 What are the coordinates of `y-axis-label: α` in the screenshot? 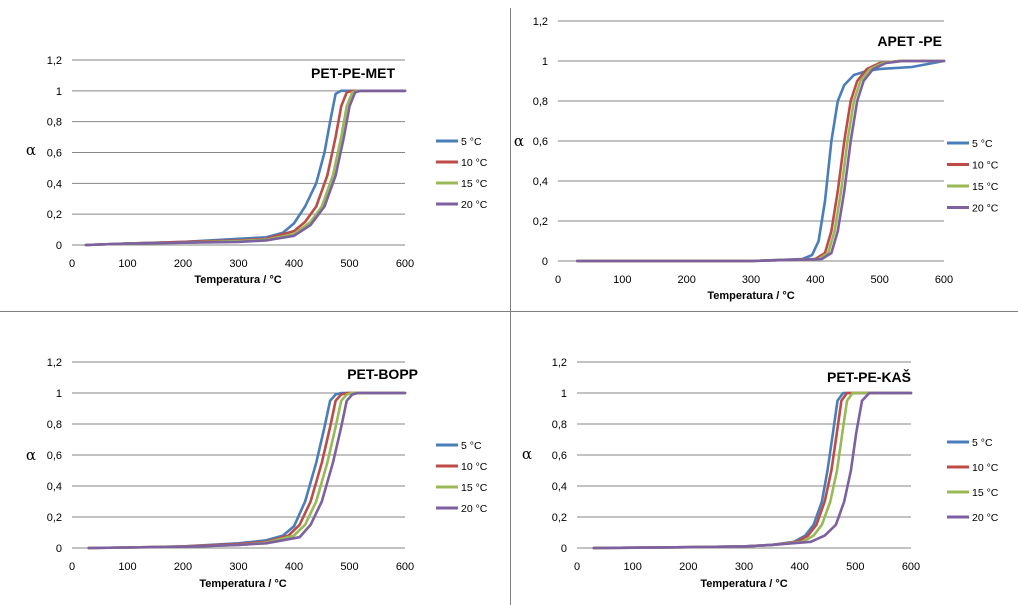 It's located at (527, 454).